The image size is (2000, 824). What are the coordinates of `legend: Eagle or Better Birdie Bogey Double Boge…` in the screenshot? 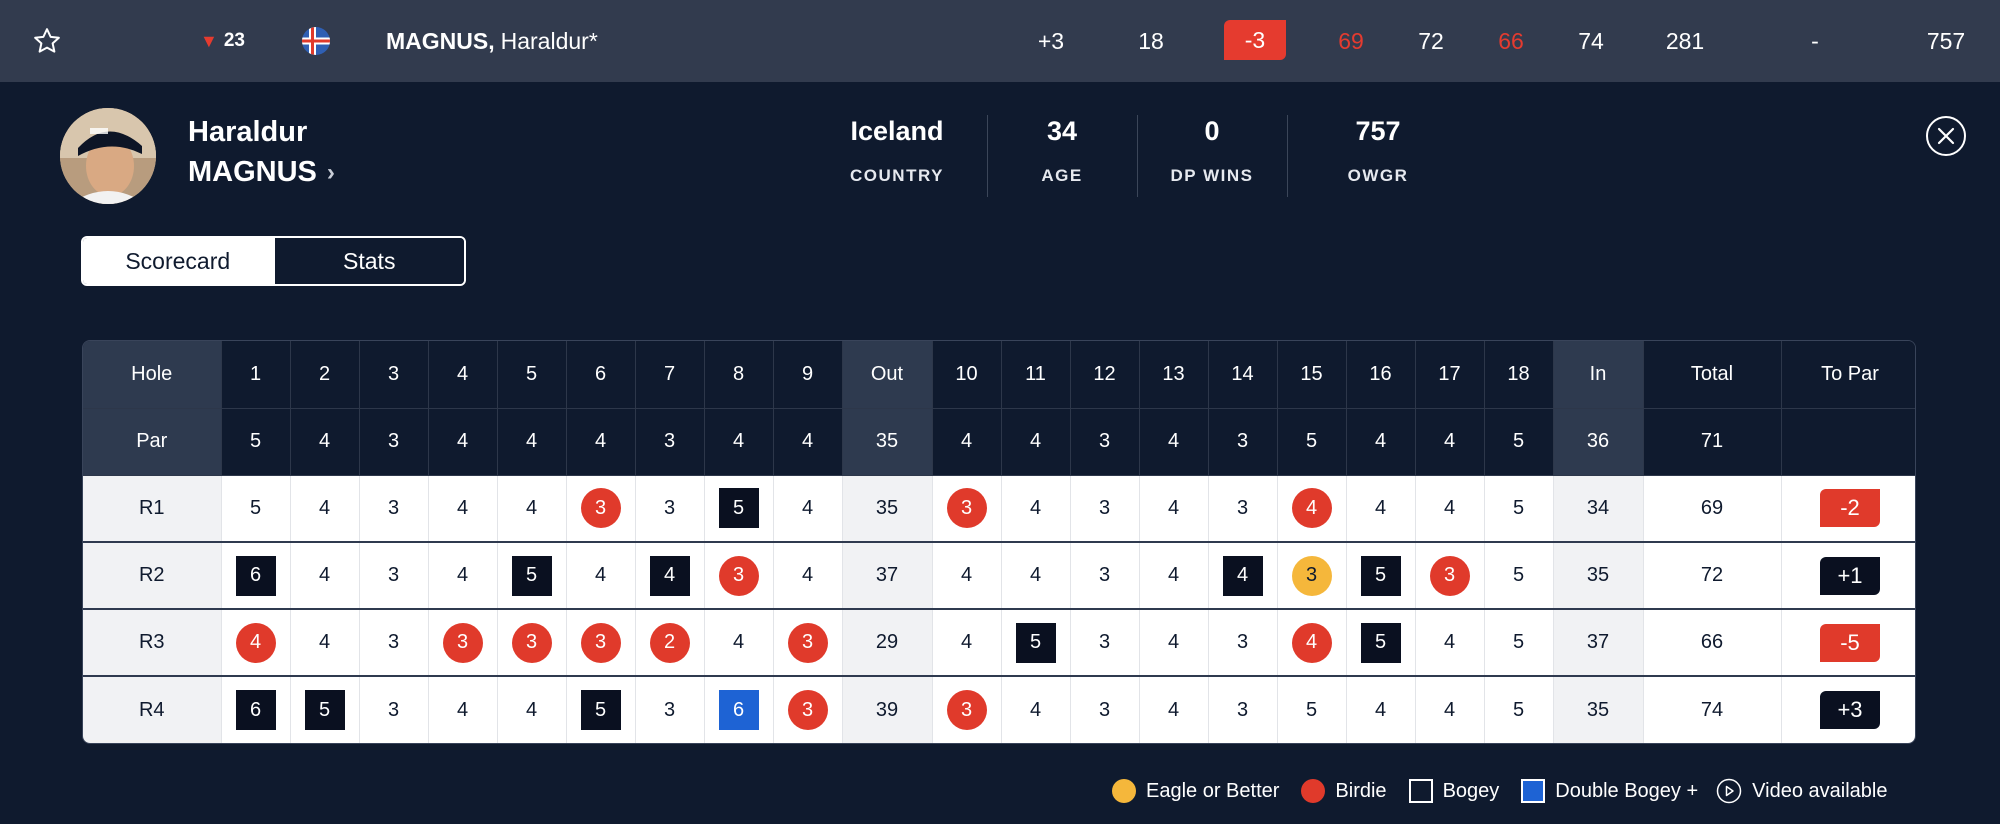 It's located at (1499, 791).